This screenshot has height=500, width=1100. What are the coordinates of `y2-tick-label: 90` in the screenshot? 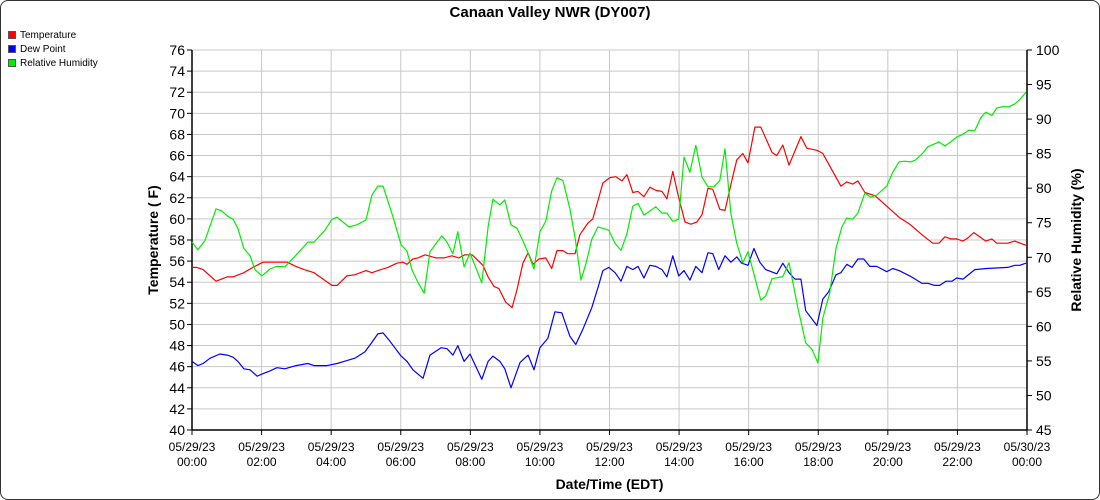 It's located at (1044, 119).